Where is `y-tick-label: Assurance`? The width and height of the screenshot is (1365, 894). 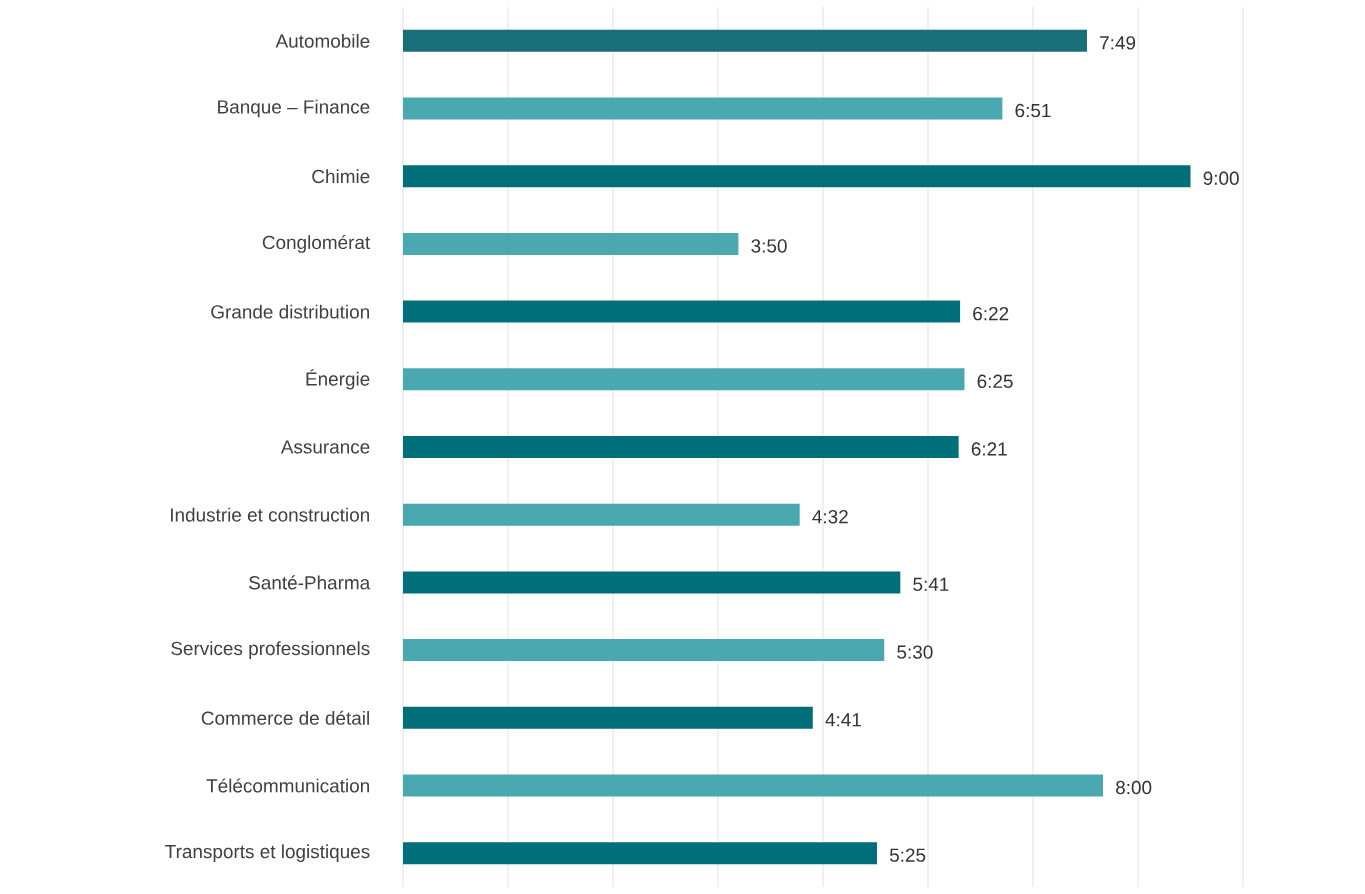 y-tick-label: Assurance is located at coordinates (325, 447).